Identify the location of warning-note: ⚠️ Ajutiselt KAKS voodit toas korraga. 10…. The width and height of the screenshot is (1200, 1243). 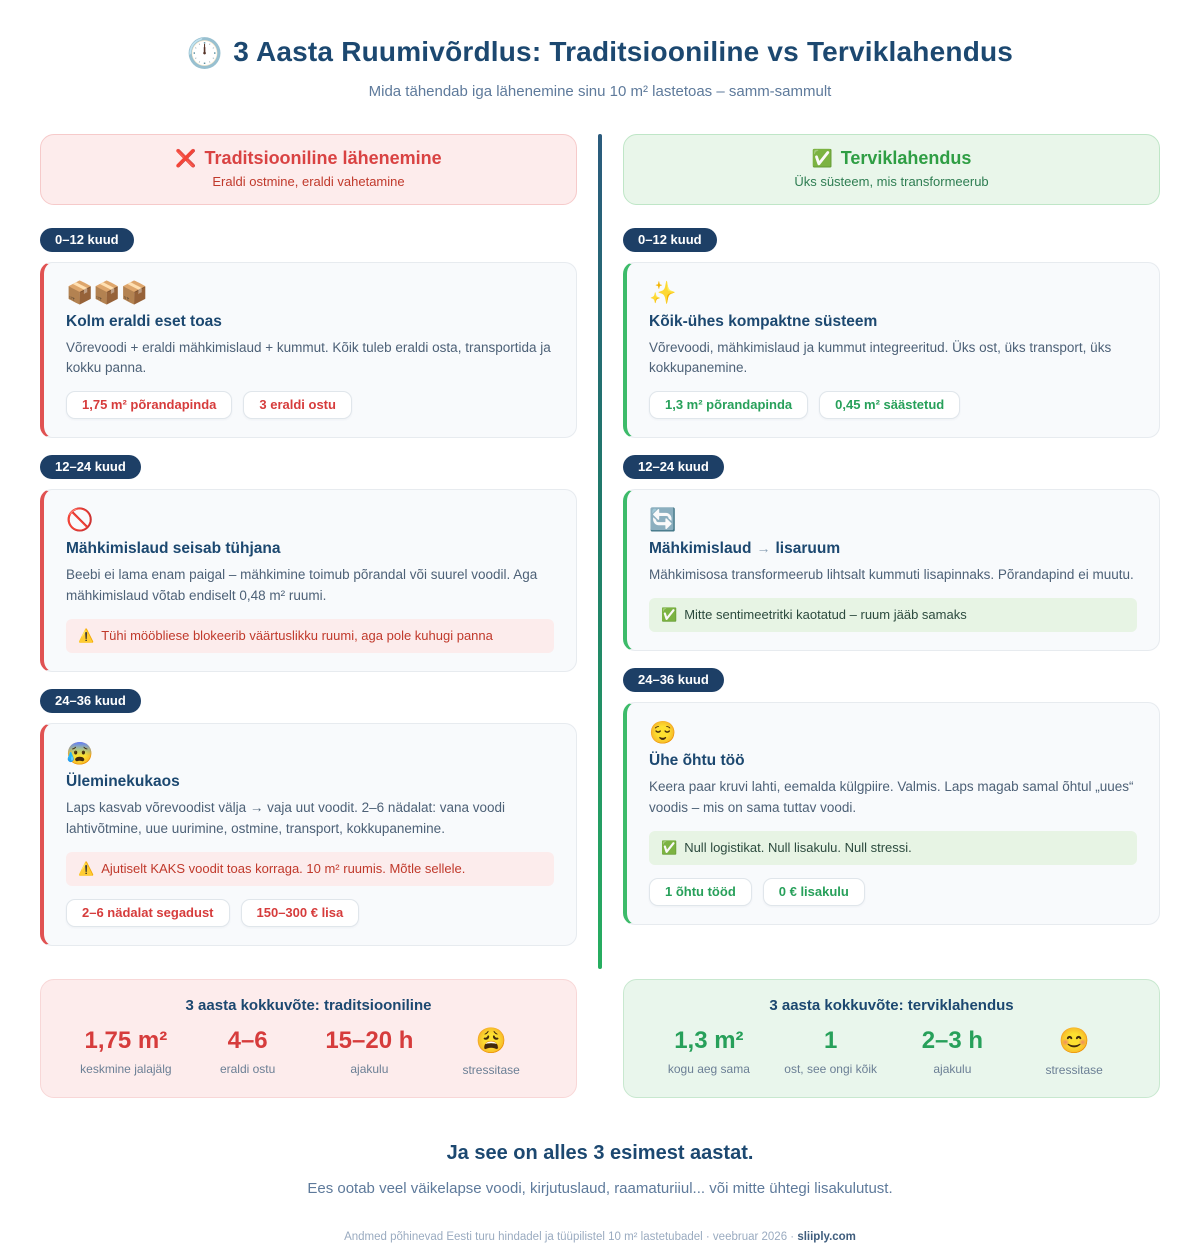
(310, 869).